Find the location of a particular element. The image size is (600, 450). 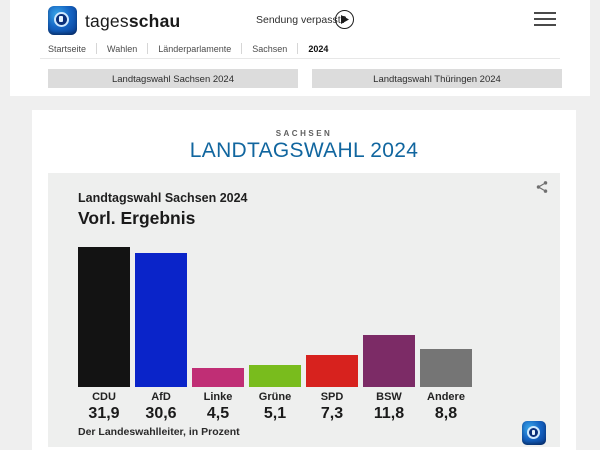

bar-column-cdu: CDU 31,9 is located at coordinates (104, 334).